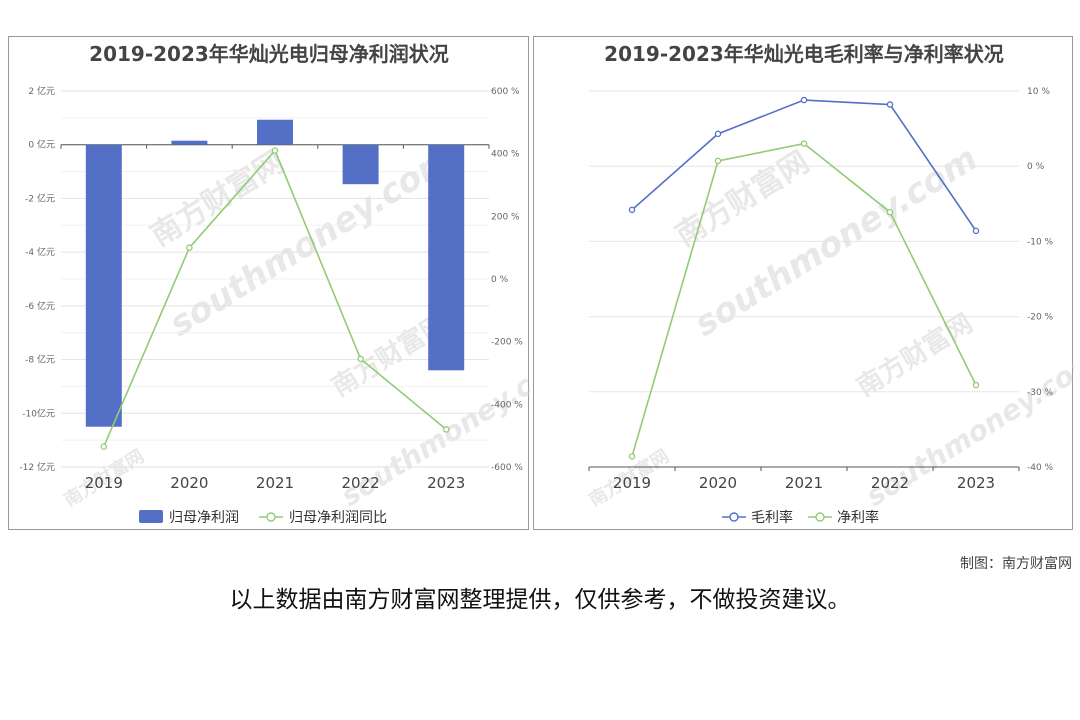 The width and height of the screenshot is (1080, 720). What do you see at coordinates (858, 517) in the screenshot?
I see `legend-label: 净利率` at bounding box center [858, 517].